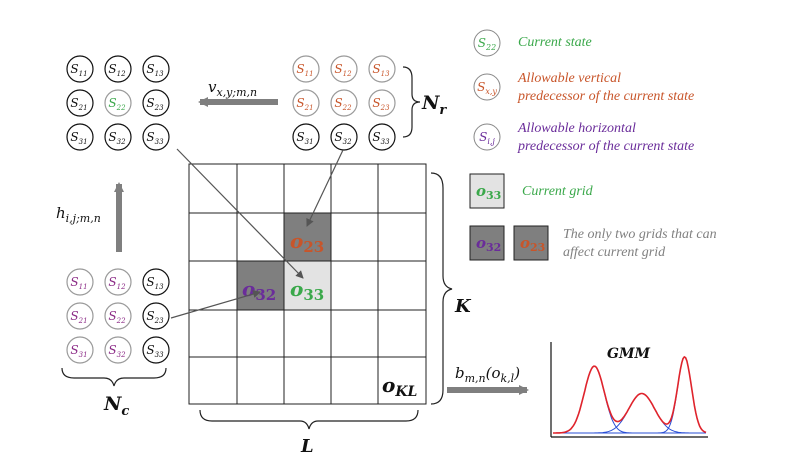  Describe the element at coordinates (260, 285) in the screenshot. I see `grid-cell-o32` at that location.